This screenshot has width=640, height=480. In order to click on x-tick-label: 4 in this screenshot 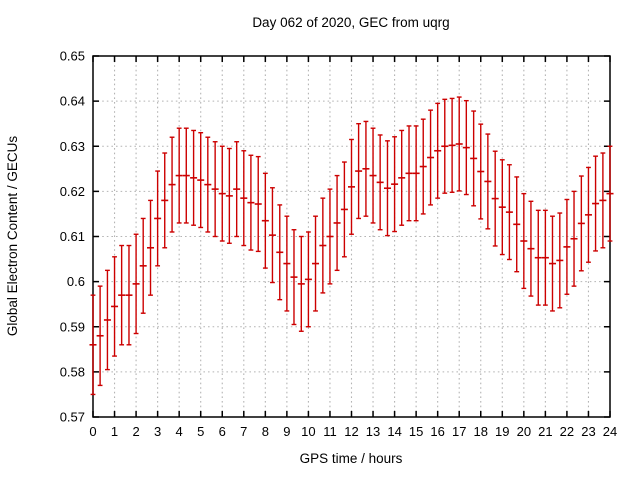, I will do `click(179, 431)`.